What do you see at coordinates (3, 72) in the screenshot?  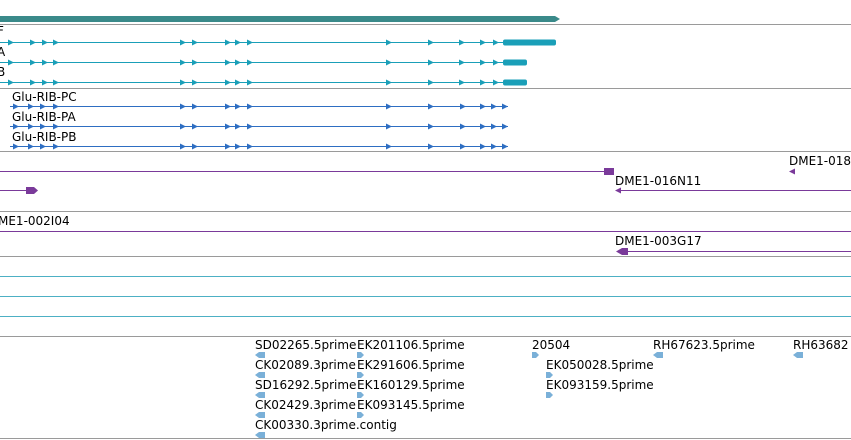 I see `transcript-label: B` at bounding box center [3, 72].